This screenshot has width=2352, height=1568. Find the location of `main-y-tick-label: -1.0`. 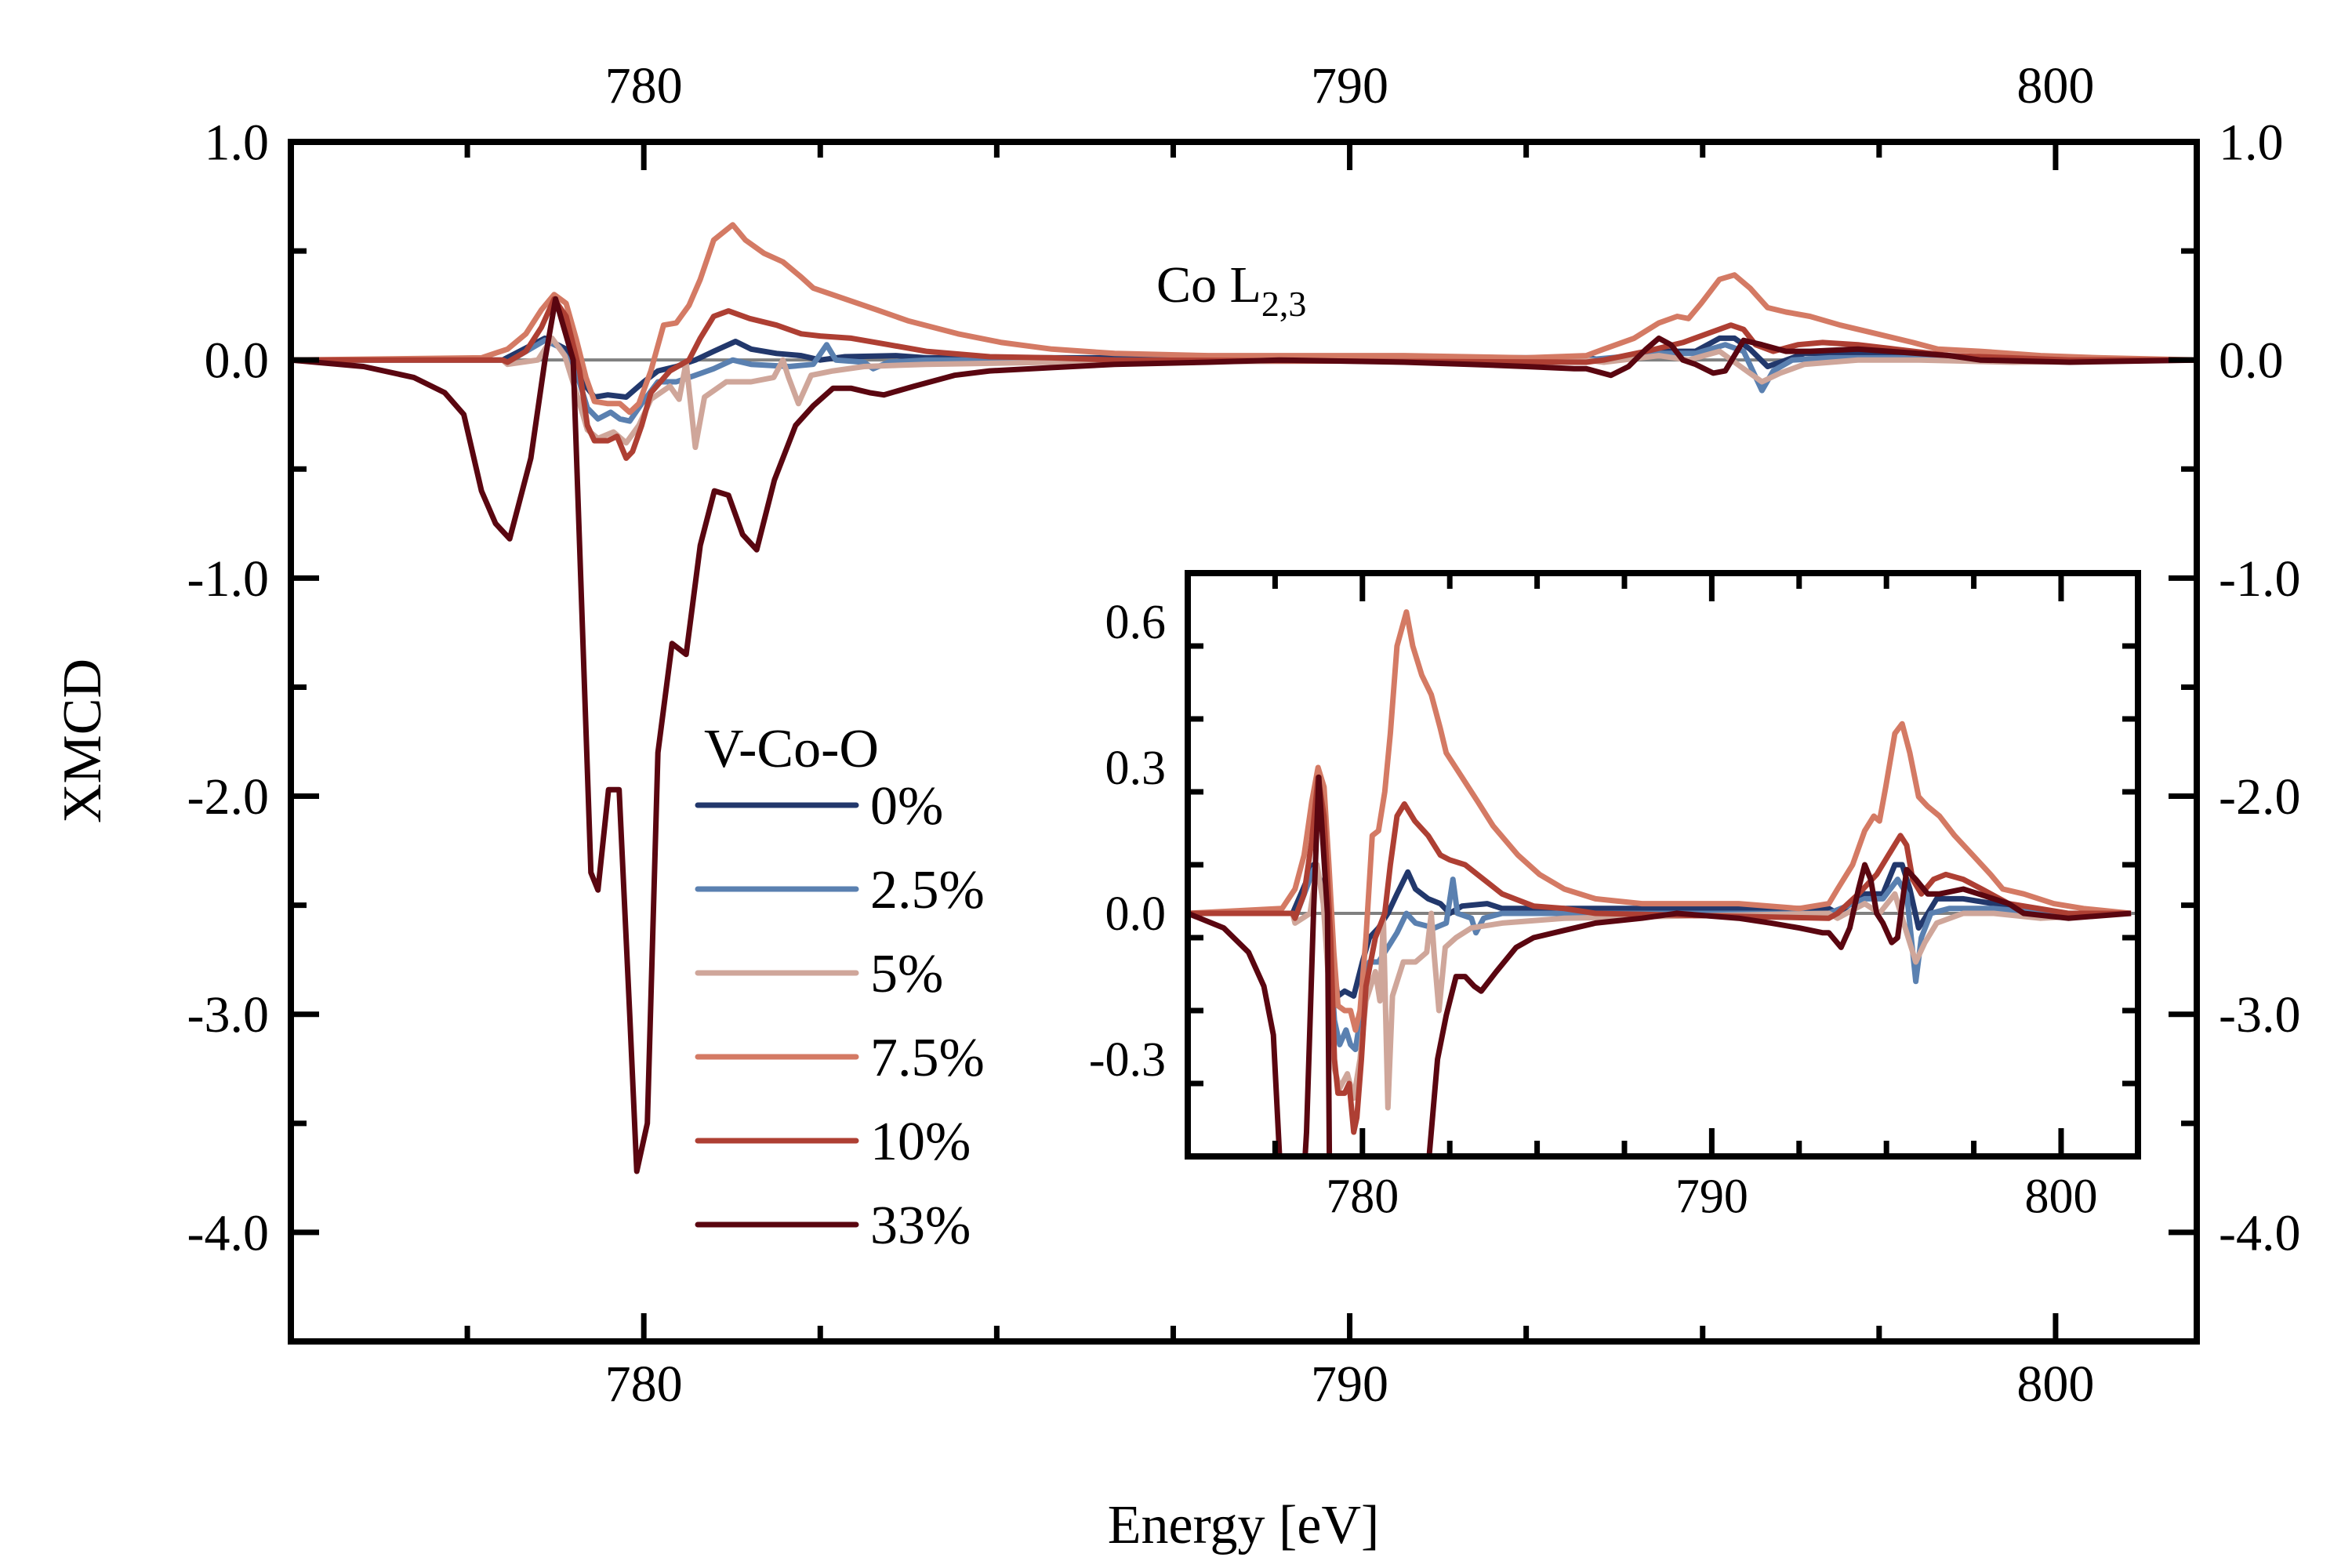

main-y-tick-label: -1.0 is located at coordinates (228, 579).